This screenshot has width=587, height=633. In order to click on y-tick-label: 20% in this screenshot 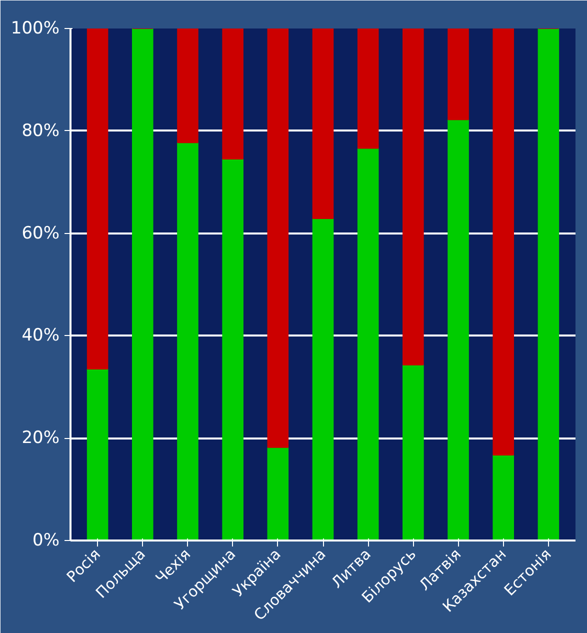, I will do `click(41, 438)`.